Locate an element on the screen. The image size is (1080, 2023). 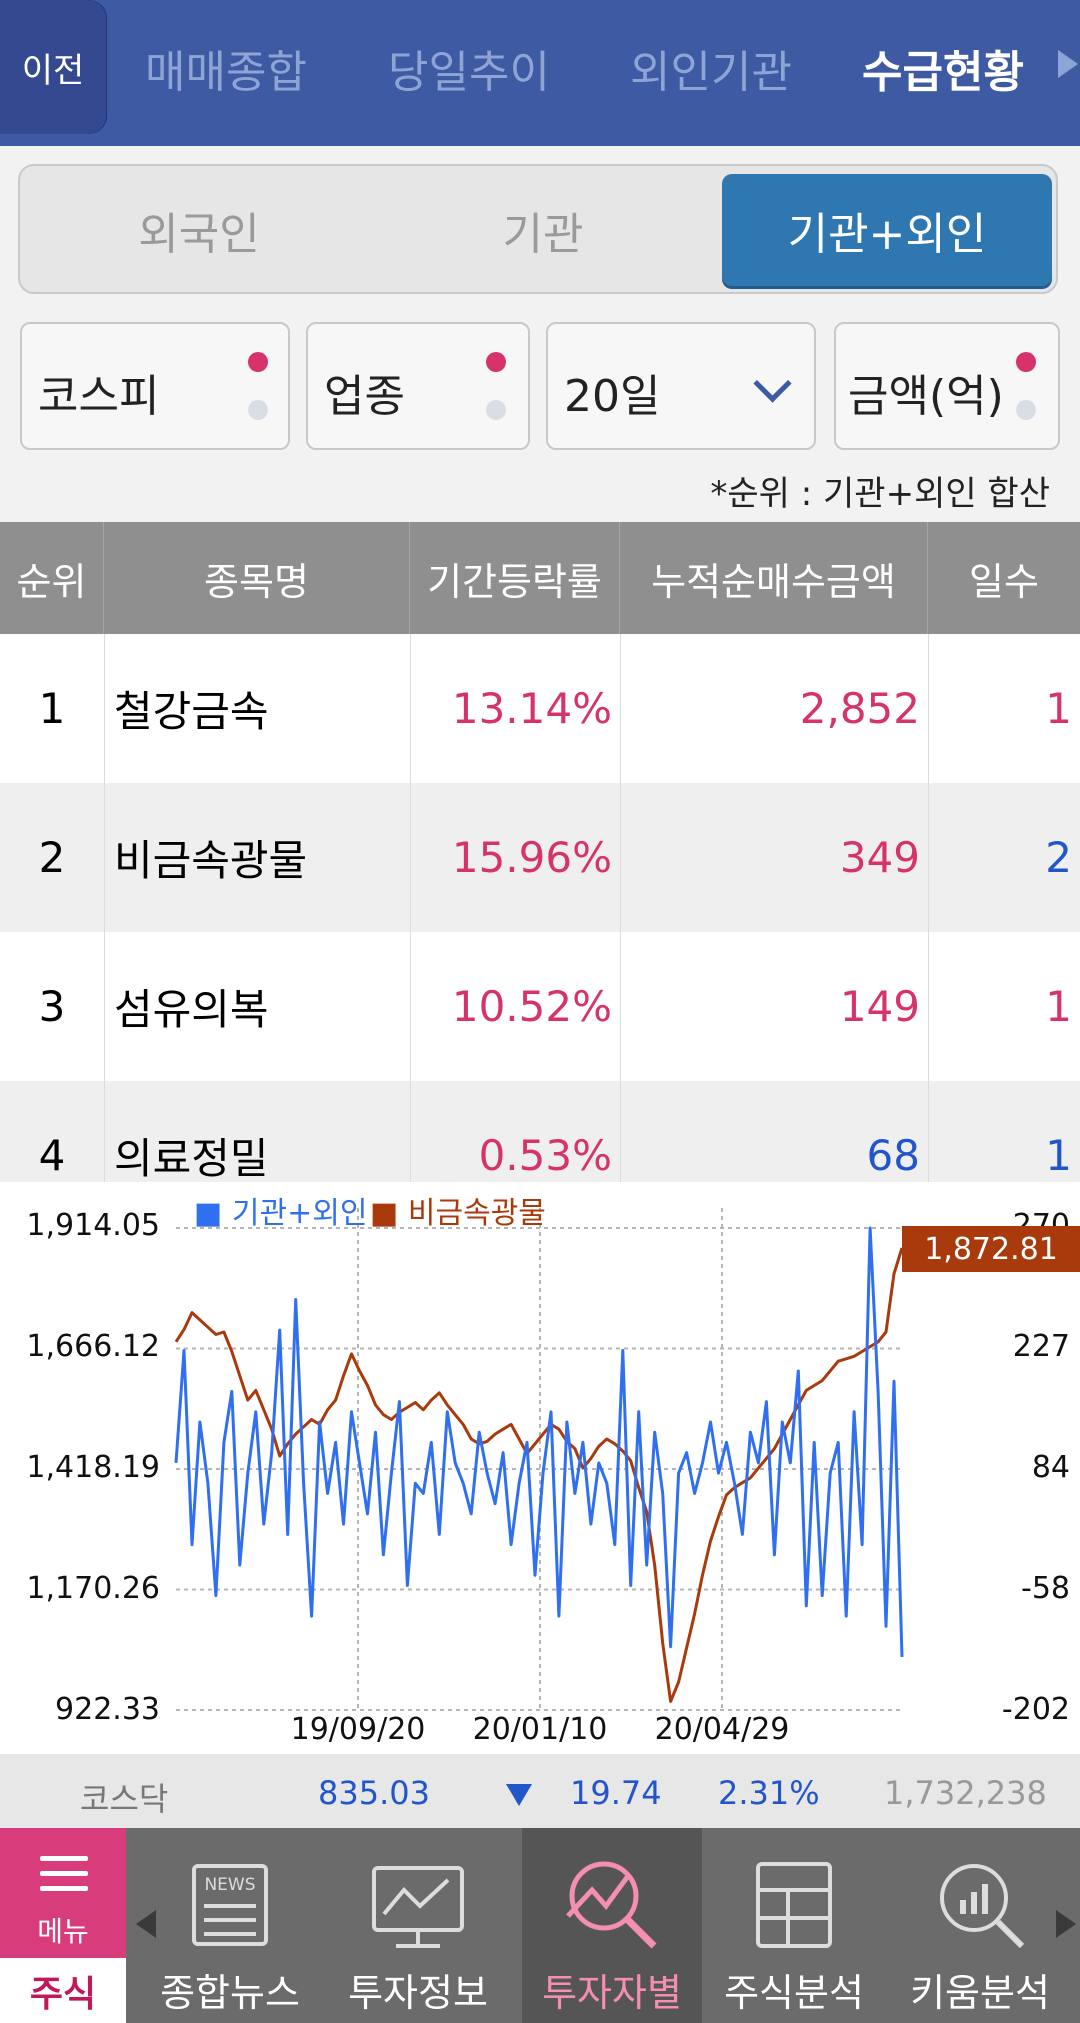
rank-cell: 1 is located at coordinates (52, 708).